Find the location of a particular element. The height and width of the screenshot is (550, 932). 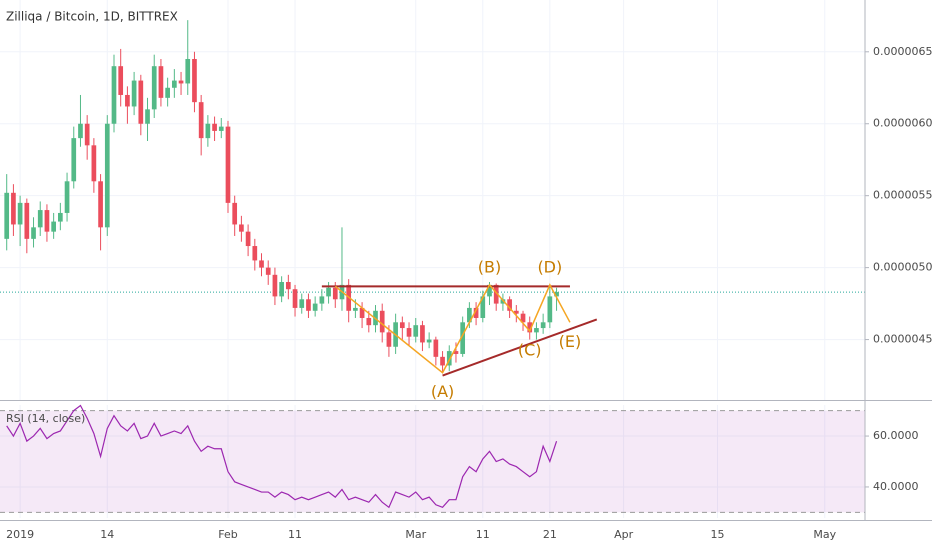

wave-label: (C) is located at coordinates (530, 349).